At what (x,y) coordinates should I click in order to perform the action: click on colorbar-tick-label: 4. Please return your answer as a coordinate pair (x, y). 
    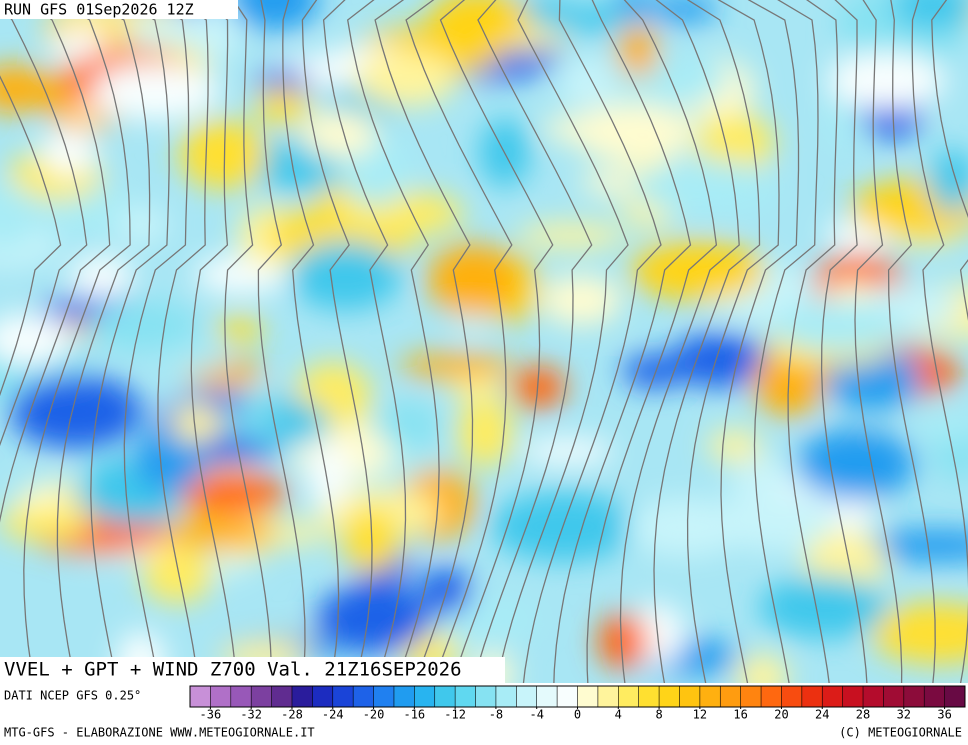
    Looking at the image, I should click on (618, 715).